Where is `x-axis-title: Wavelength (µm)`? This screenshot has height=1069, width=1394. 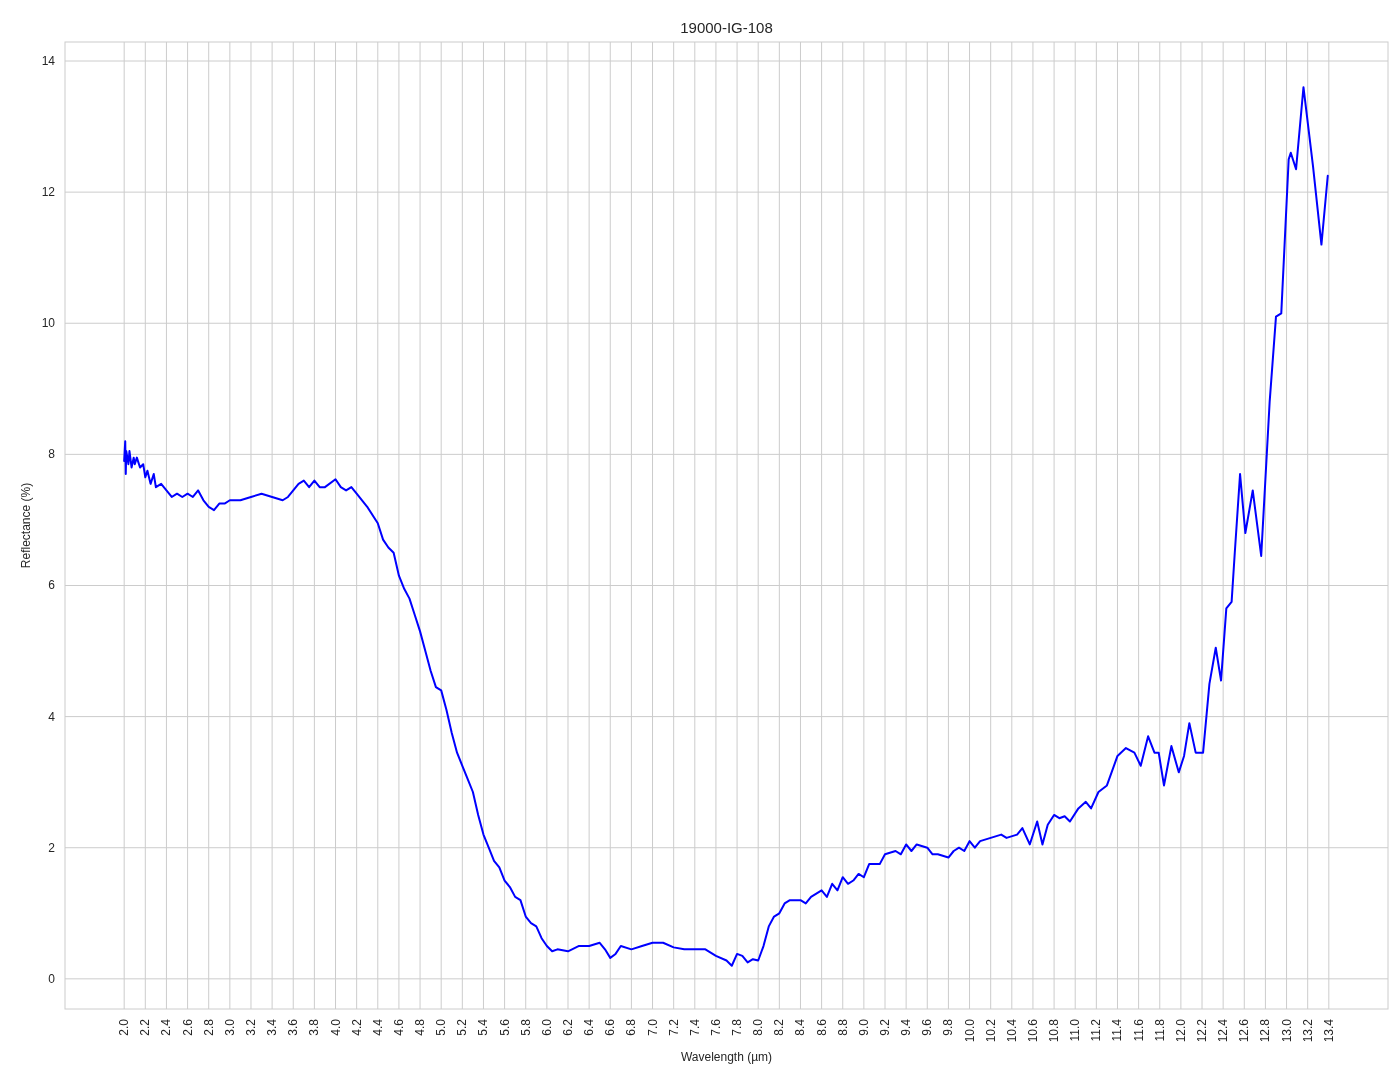 x-axis-title: Wavelength (µm) is located at coordinates (726, 1057).